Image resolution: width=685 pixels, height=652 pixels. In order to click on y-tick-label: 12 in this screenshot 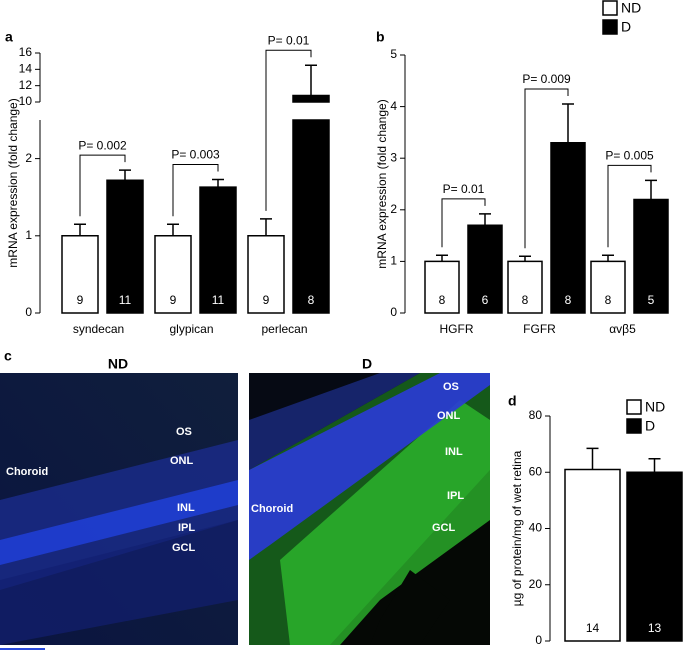, I will do `click(26, 85)`.